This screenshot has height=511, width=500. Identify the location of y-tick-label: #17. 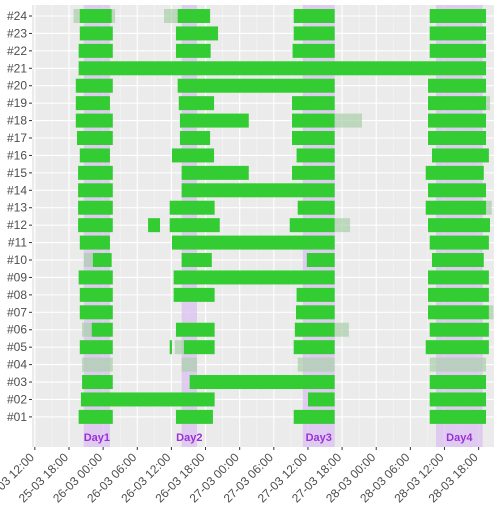
(17, 138).